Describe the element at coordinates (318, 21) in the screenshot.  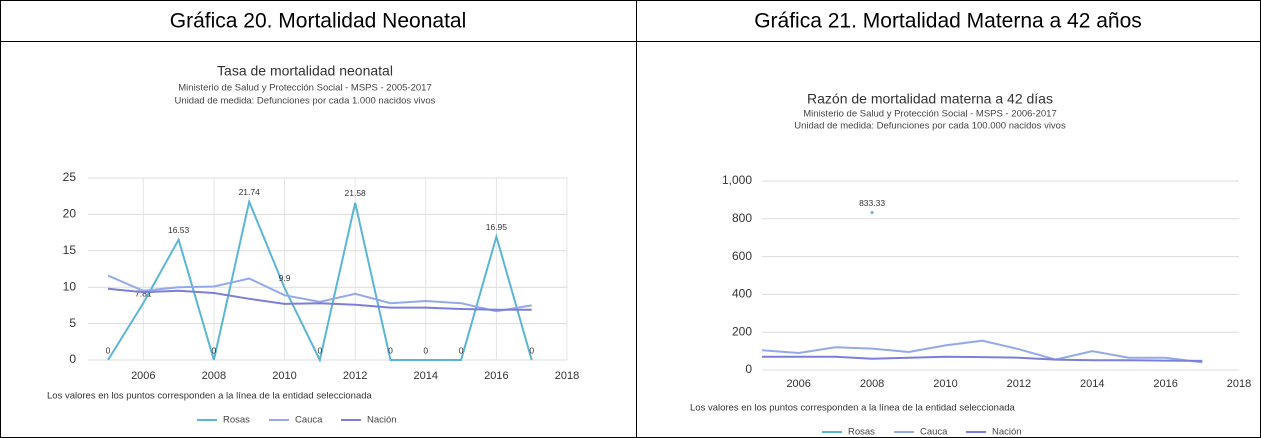
I see `column-header: Gráfica 20. Mortalidad Neonatal` at that location.